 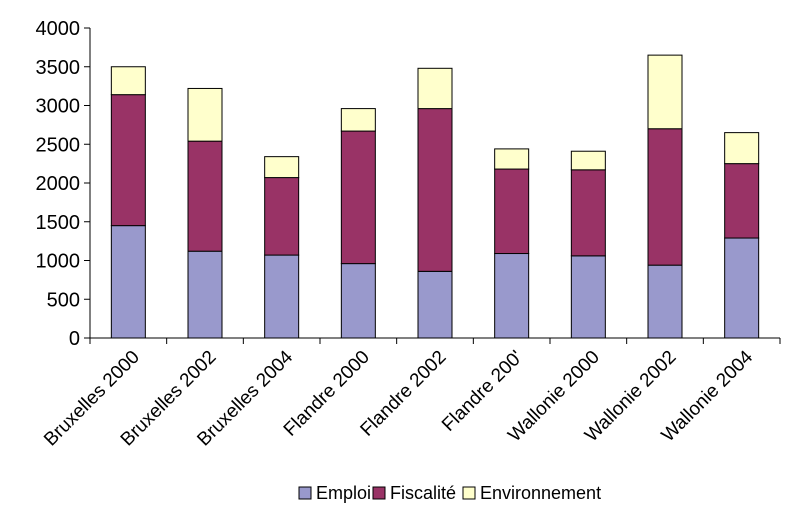 I want to click on y-tick-label: 0, so click(x=74, y=339).